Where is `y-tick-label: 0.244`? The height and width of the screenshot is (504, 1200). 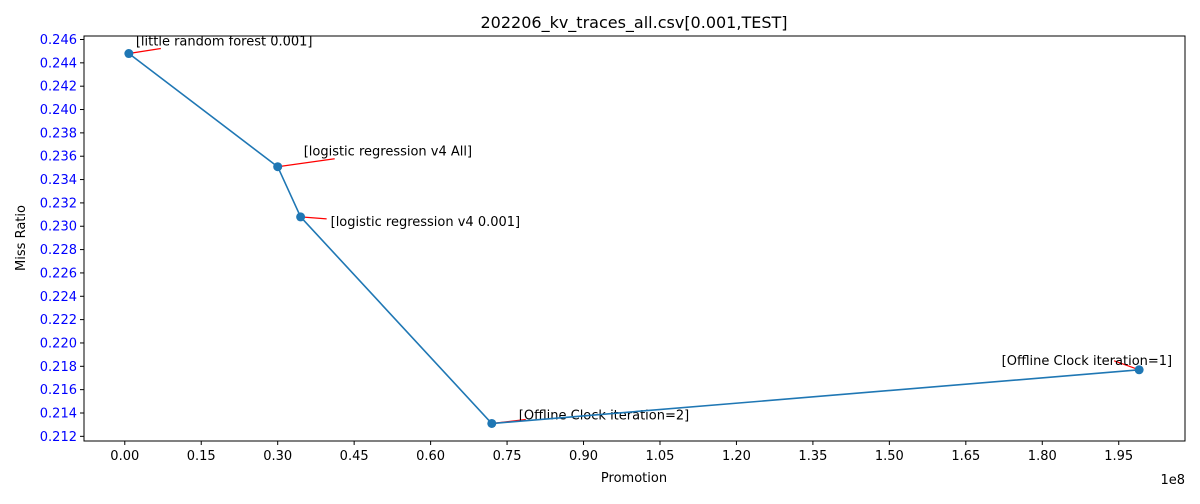 y-tick-label: 0.244 is located at coordinates (58, 63).